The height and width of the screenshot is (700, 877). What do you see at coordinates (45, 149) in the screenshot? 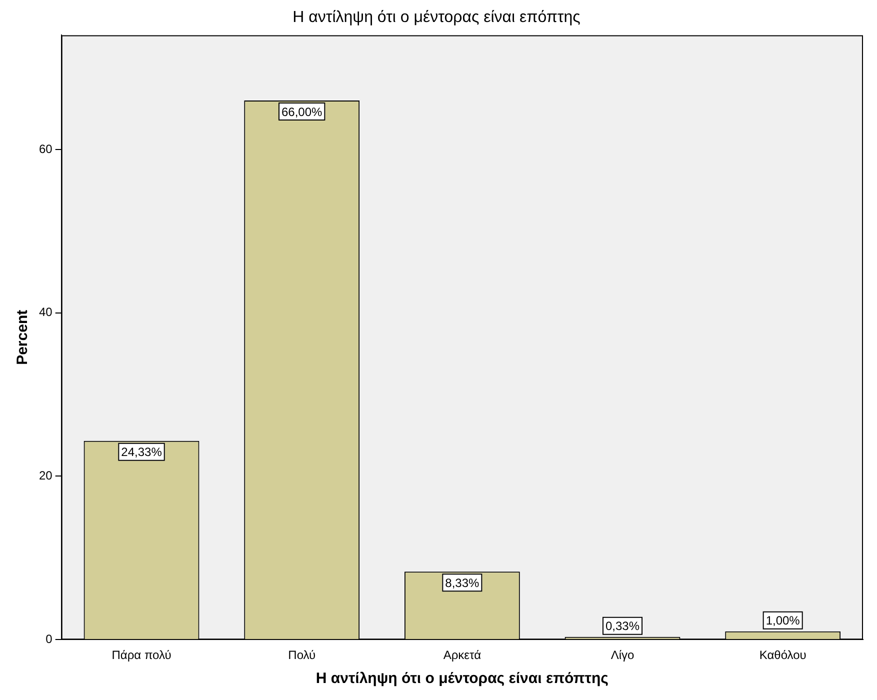
I see `y-tick-label: 60` at bounding box center [45, 149].